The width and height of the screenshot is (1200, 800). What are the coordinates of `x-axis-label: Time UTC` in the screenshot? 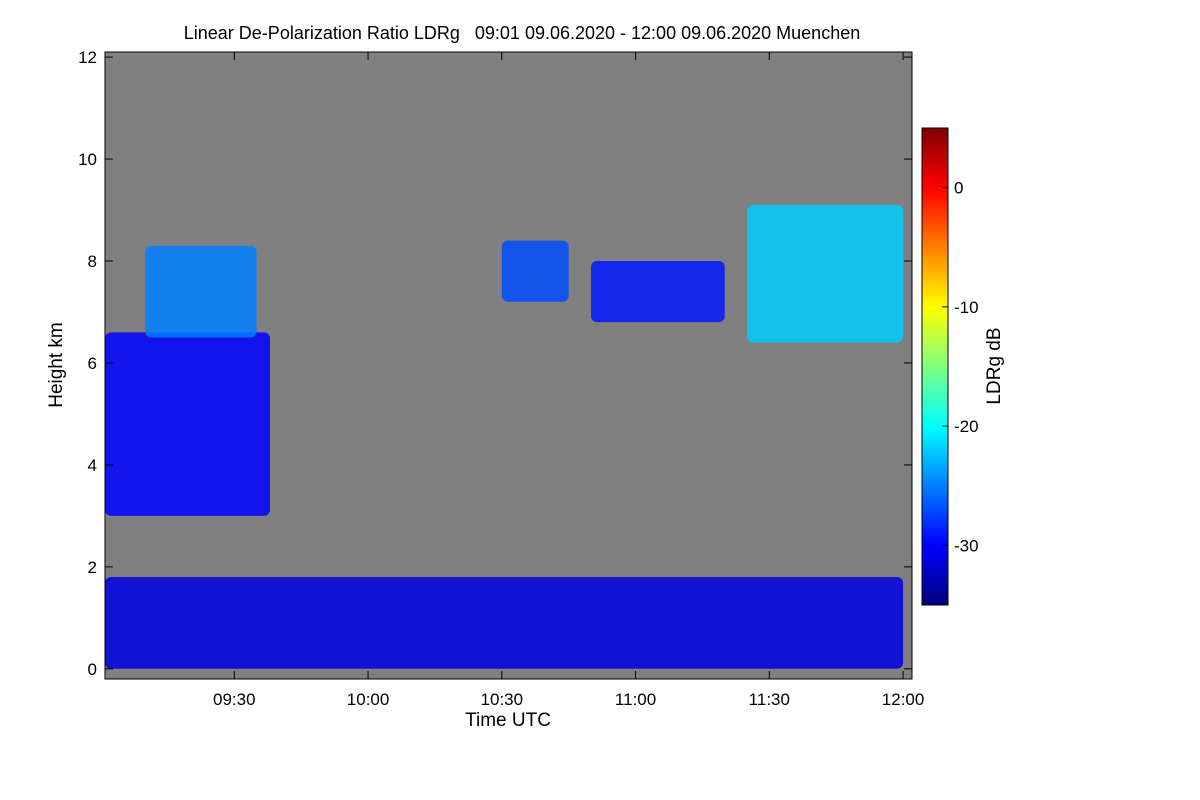 It's located at (508, 720).